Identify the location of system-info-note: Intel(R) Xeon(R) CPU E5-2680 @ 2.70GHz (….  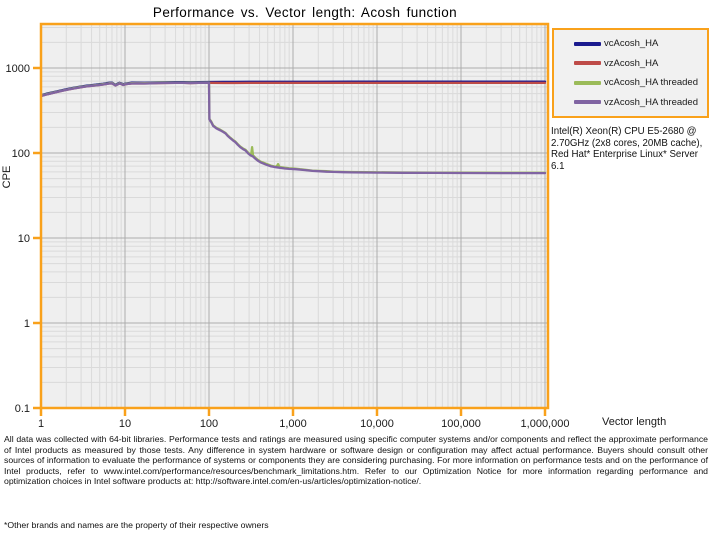
(627, 149).